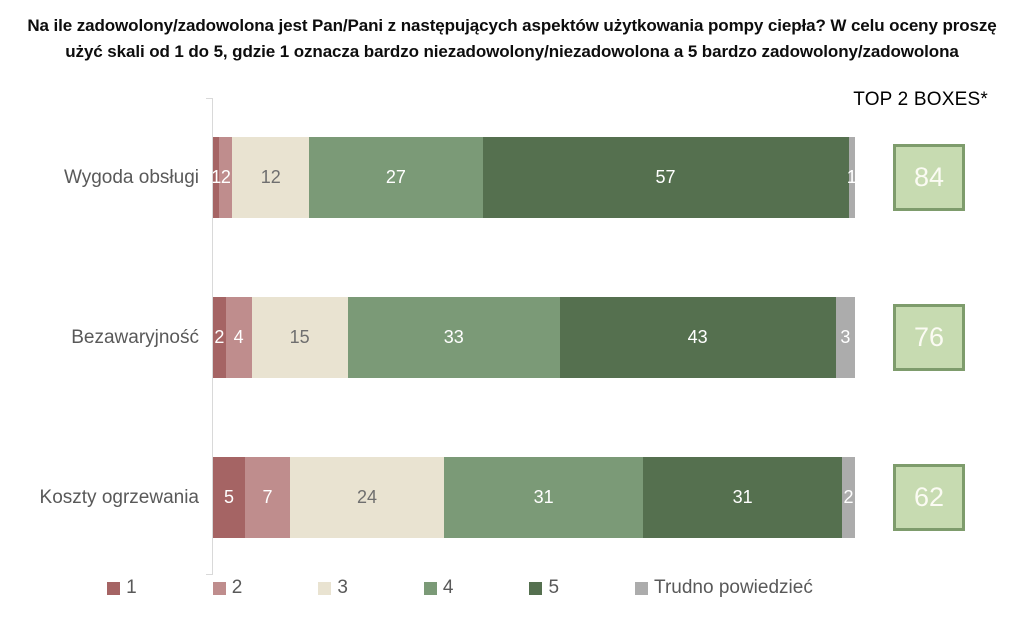  I want to click on bar-segment: 3, so click(845, 337).